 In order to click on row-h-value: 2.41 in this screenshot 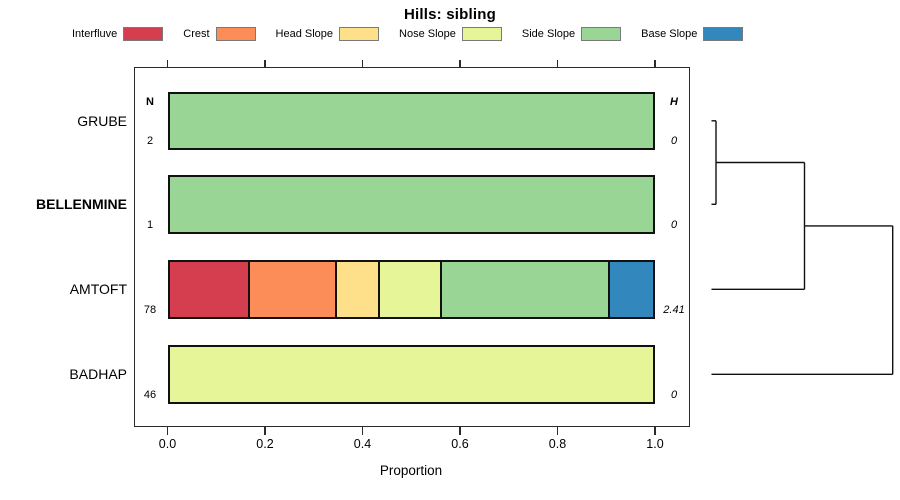, I will do `click(674, 309)`.